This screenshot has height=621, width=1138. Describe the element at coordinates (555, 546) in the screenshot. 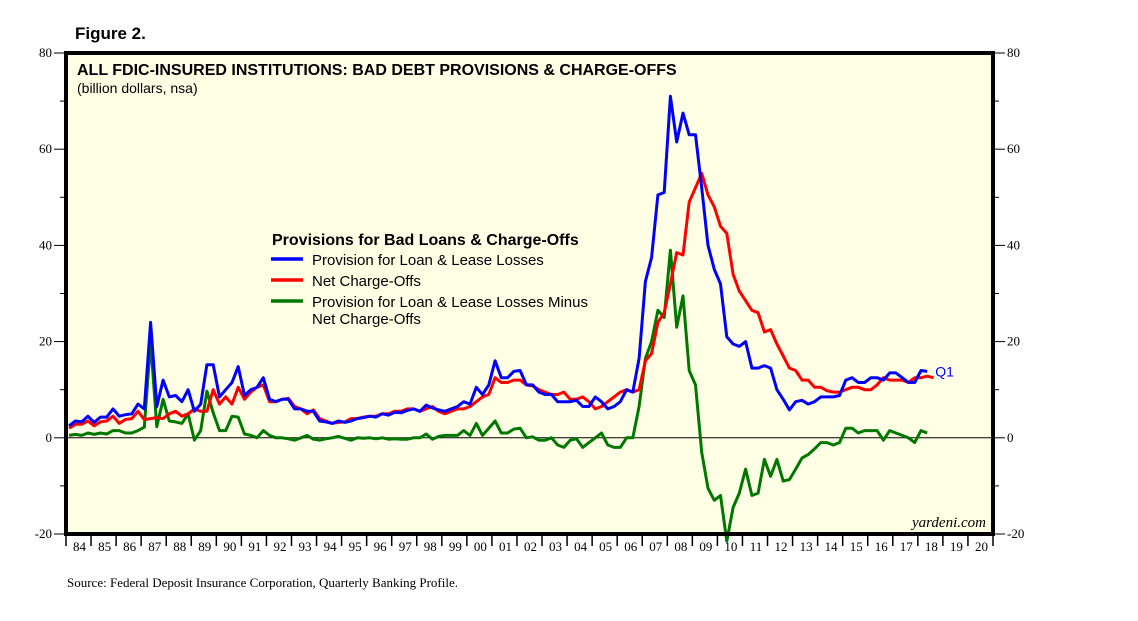

I see `x-tick-label: 03` at that location.